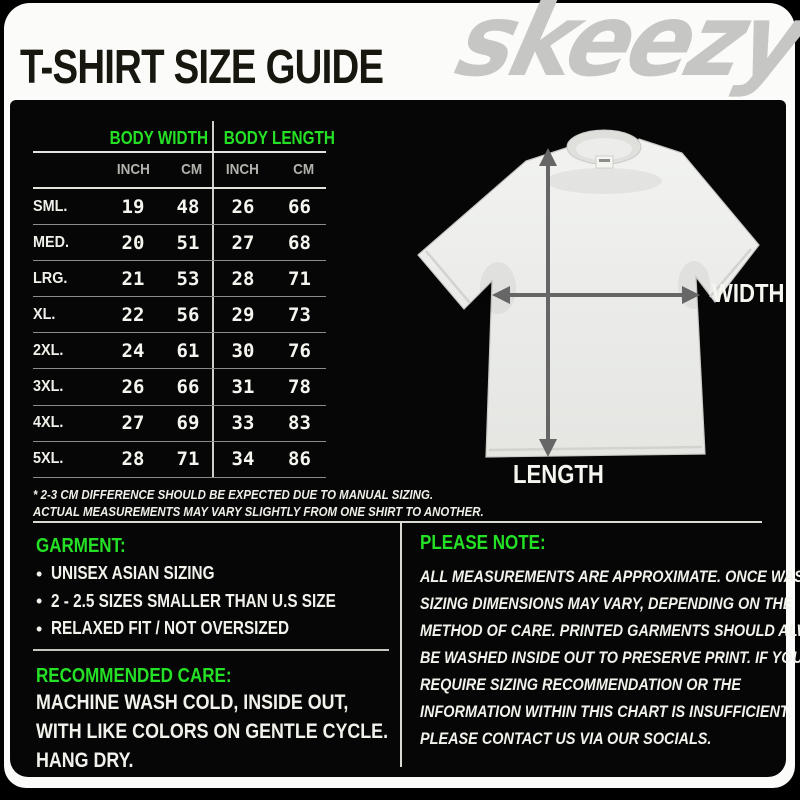 The image size is (800, 800). I want to click on length-inch-value: 31, so click(243, 387).